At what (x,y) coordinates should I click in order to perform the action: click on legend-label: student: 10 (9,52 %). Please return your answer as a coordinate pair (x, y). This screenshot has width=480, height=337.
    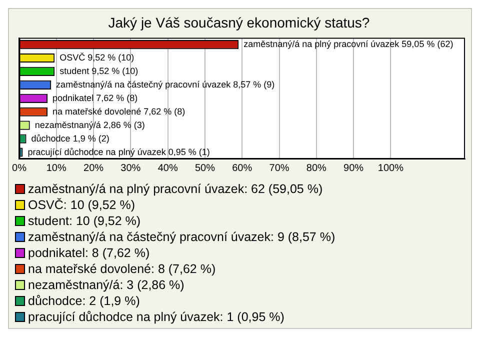
    Looking at the image, I should click on (84, 221).